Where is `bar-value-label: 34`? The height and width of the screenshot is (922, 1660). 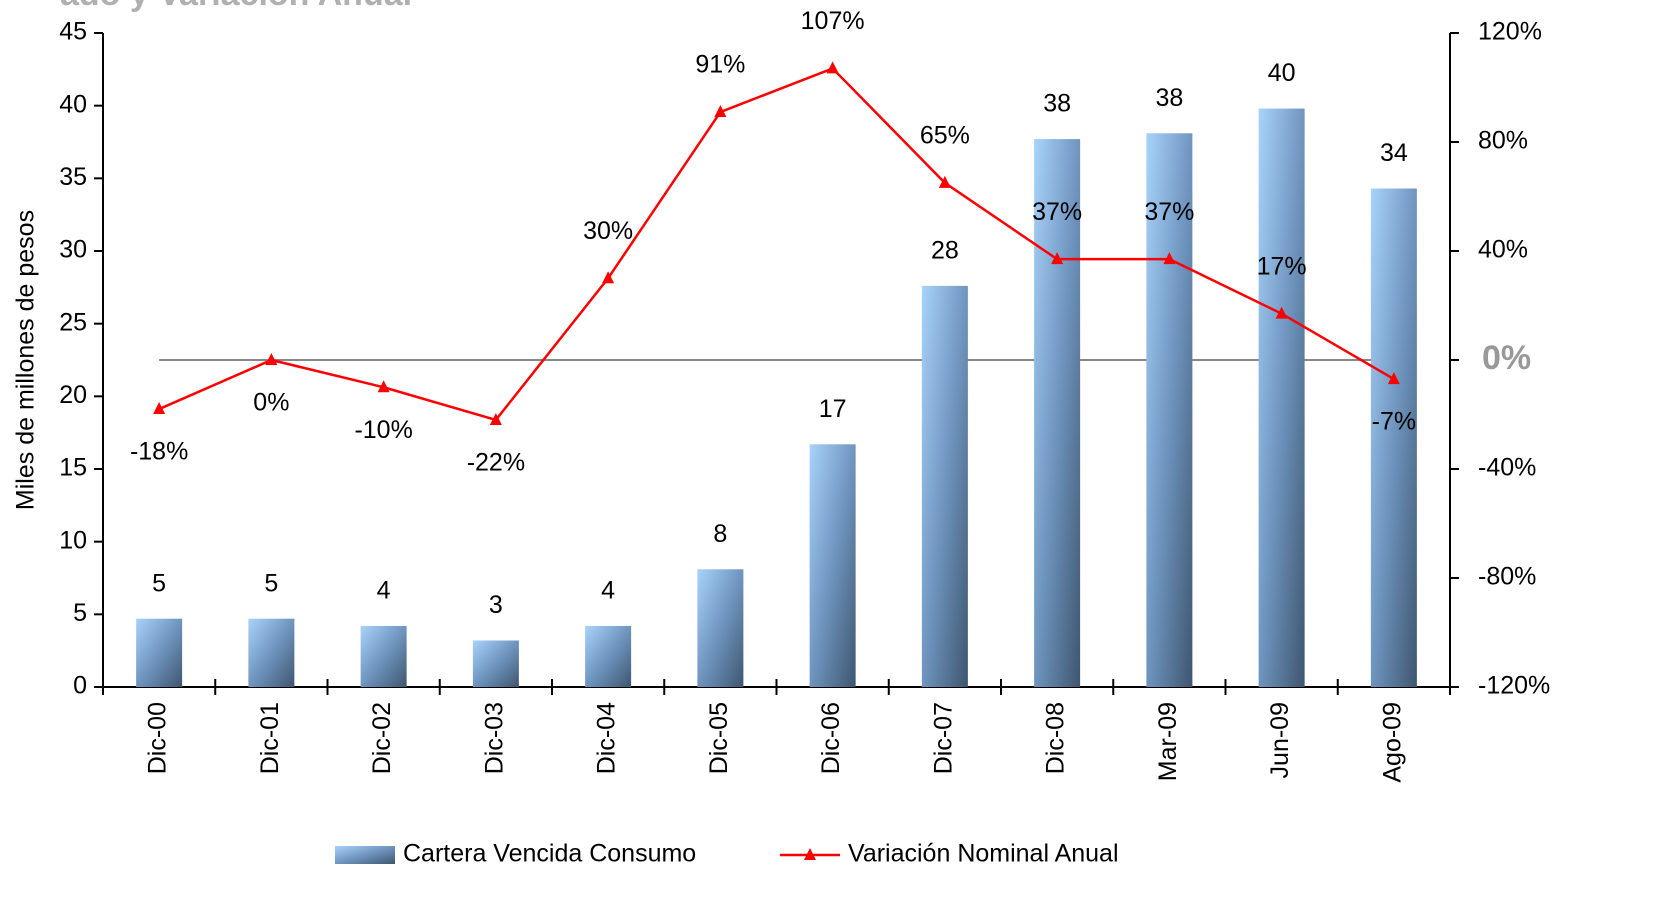 bar-value-label: 34 is located at coordinates (1394, 153).